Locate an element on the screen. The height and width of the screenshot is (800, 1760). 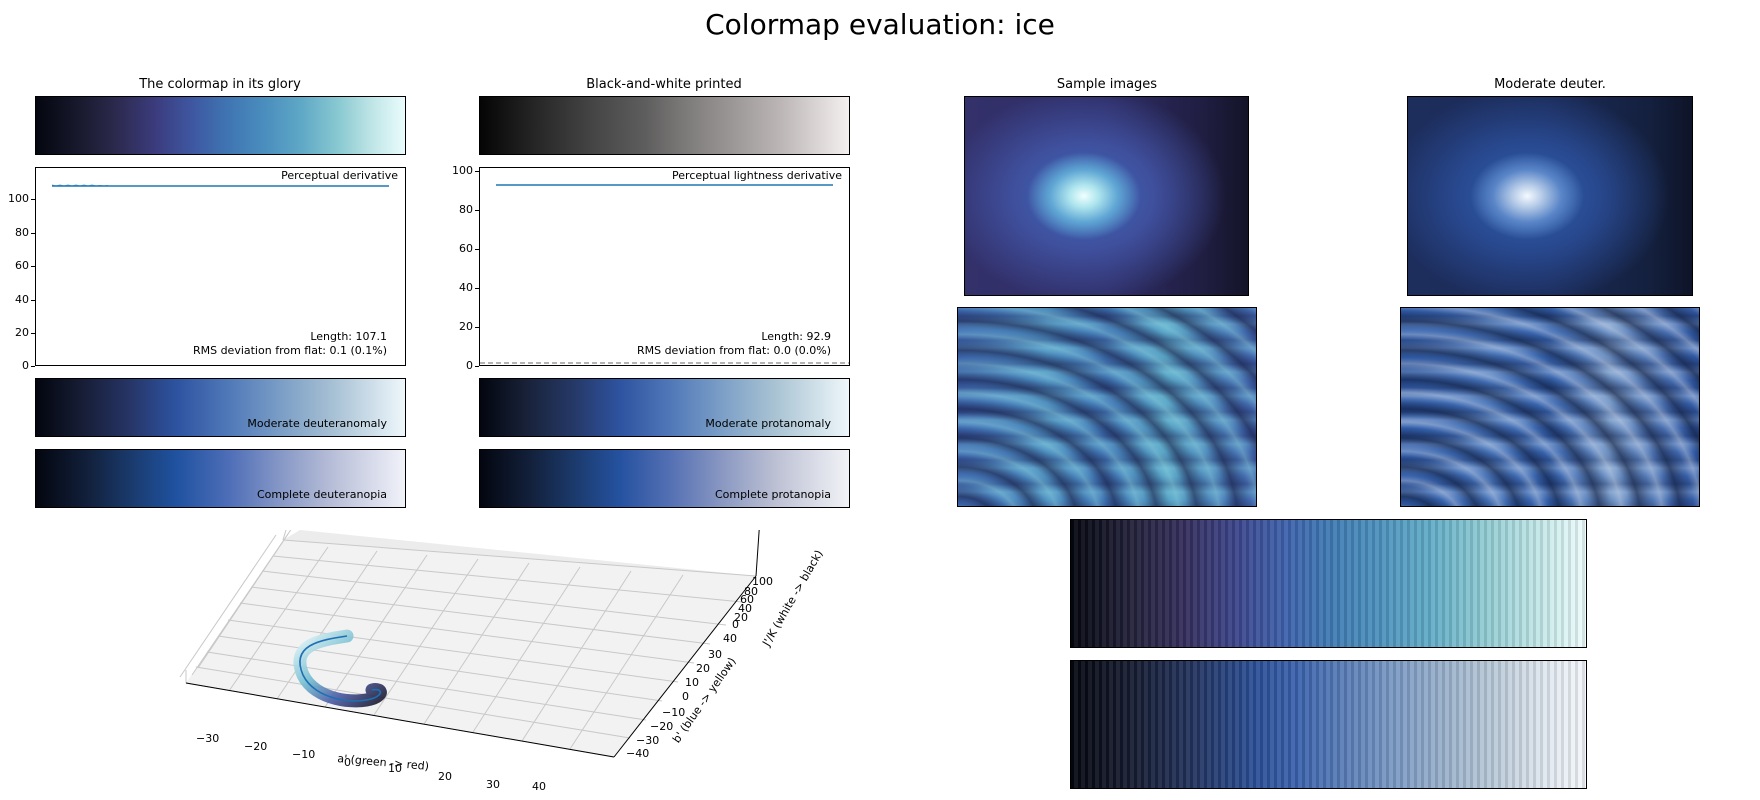
figure-title: Colormap evaluation: ice is located at coordinates (880, 24).